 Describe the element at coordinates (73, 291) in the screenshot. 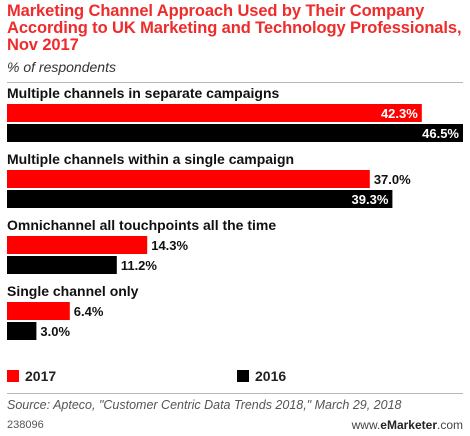

I see `category-label-single-channel-only: Single channel only` at that location.